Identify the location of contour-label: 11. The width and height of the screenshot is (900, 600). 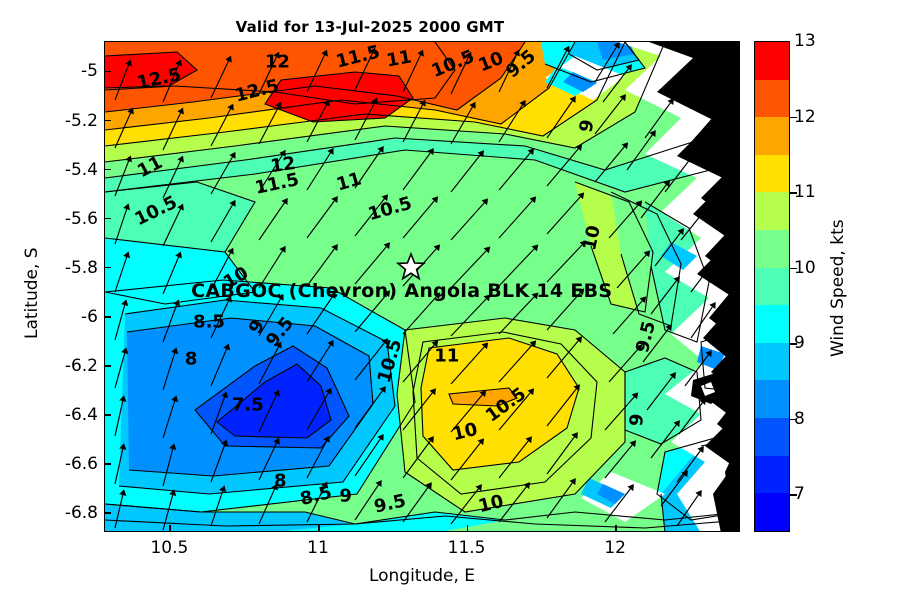
(447, 356).